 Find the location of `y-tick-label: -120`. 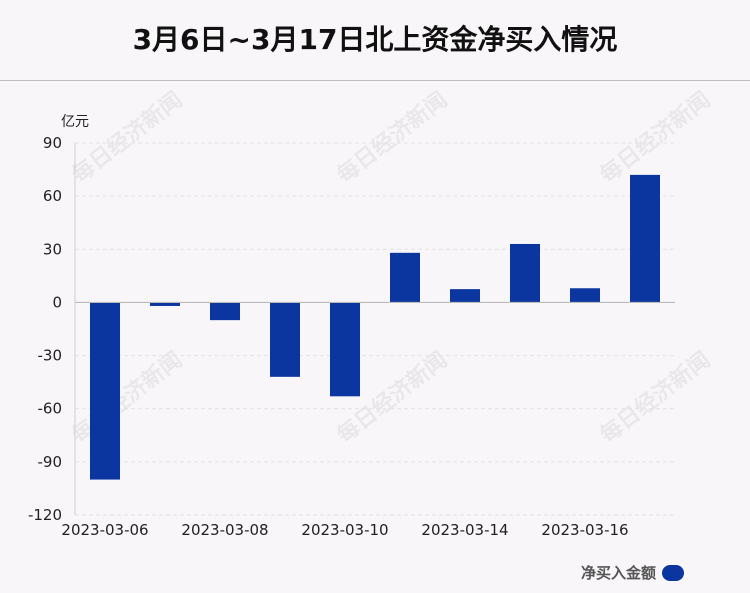

y-tick-label: -120 is located at coordinates (45, 515).